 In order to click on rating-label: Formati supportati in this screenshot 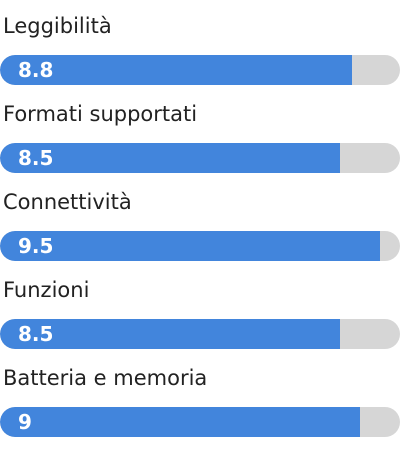, I will do `click(100, 114)`.